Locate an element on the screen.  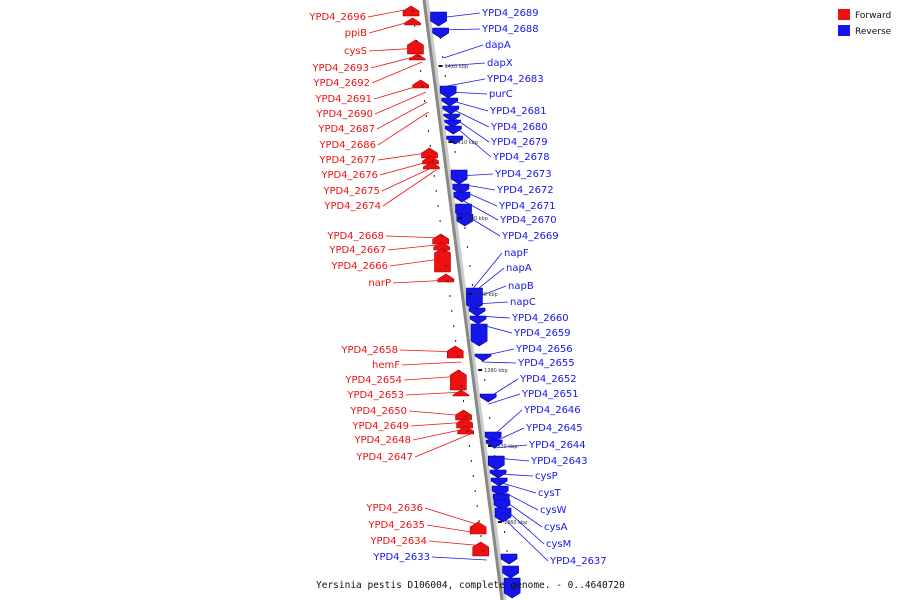
reverse-label: dapA is located at coordinates (498, 45).